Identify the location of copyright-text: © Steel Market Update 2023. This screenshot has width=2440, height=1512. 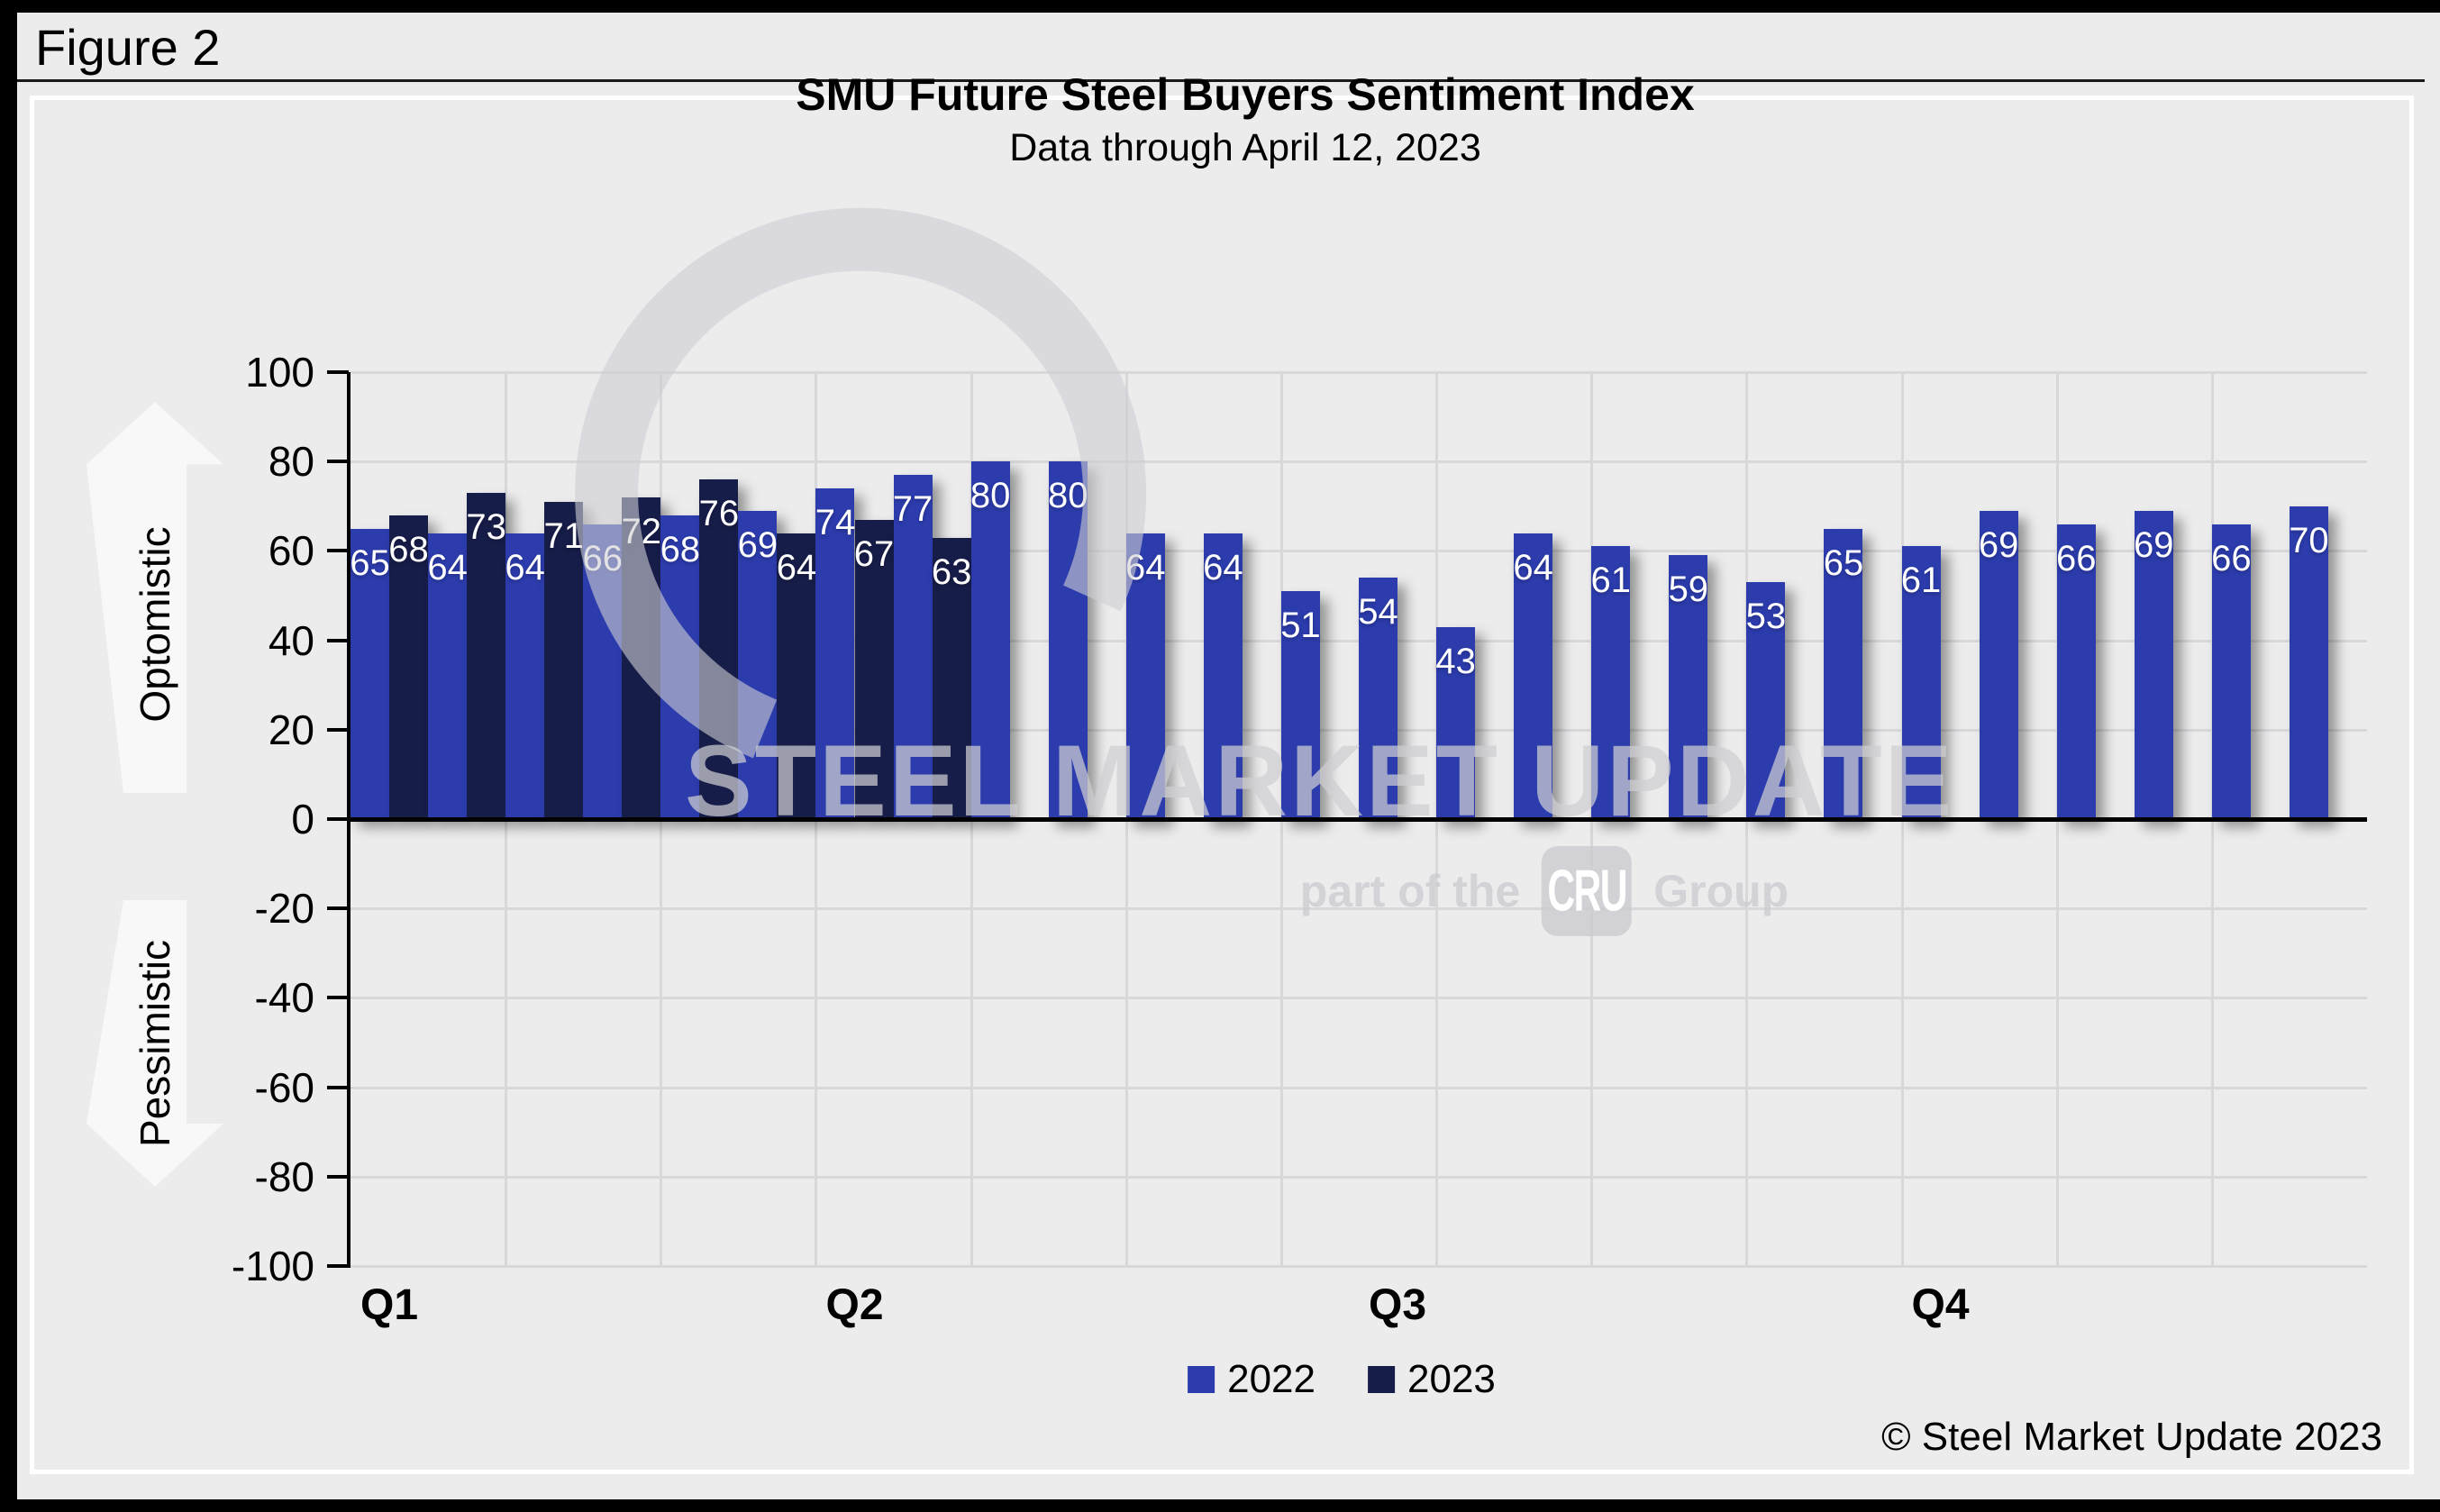
(2131, 1437).